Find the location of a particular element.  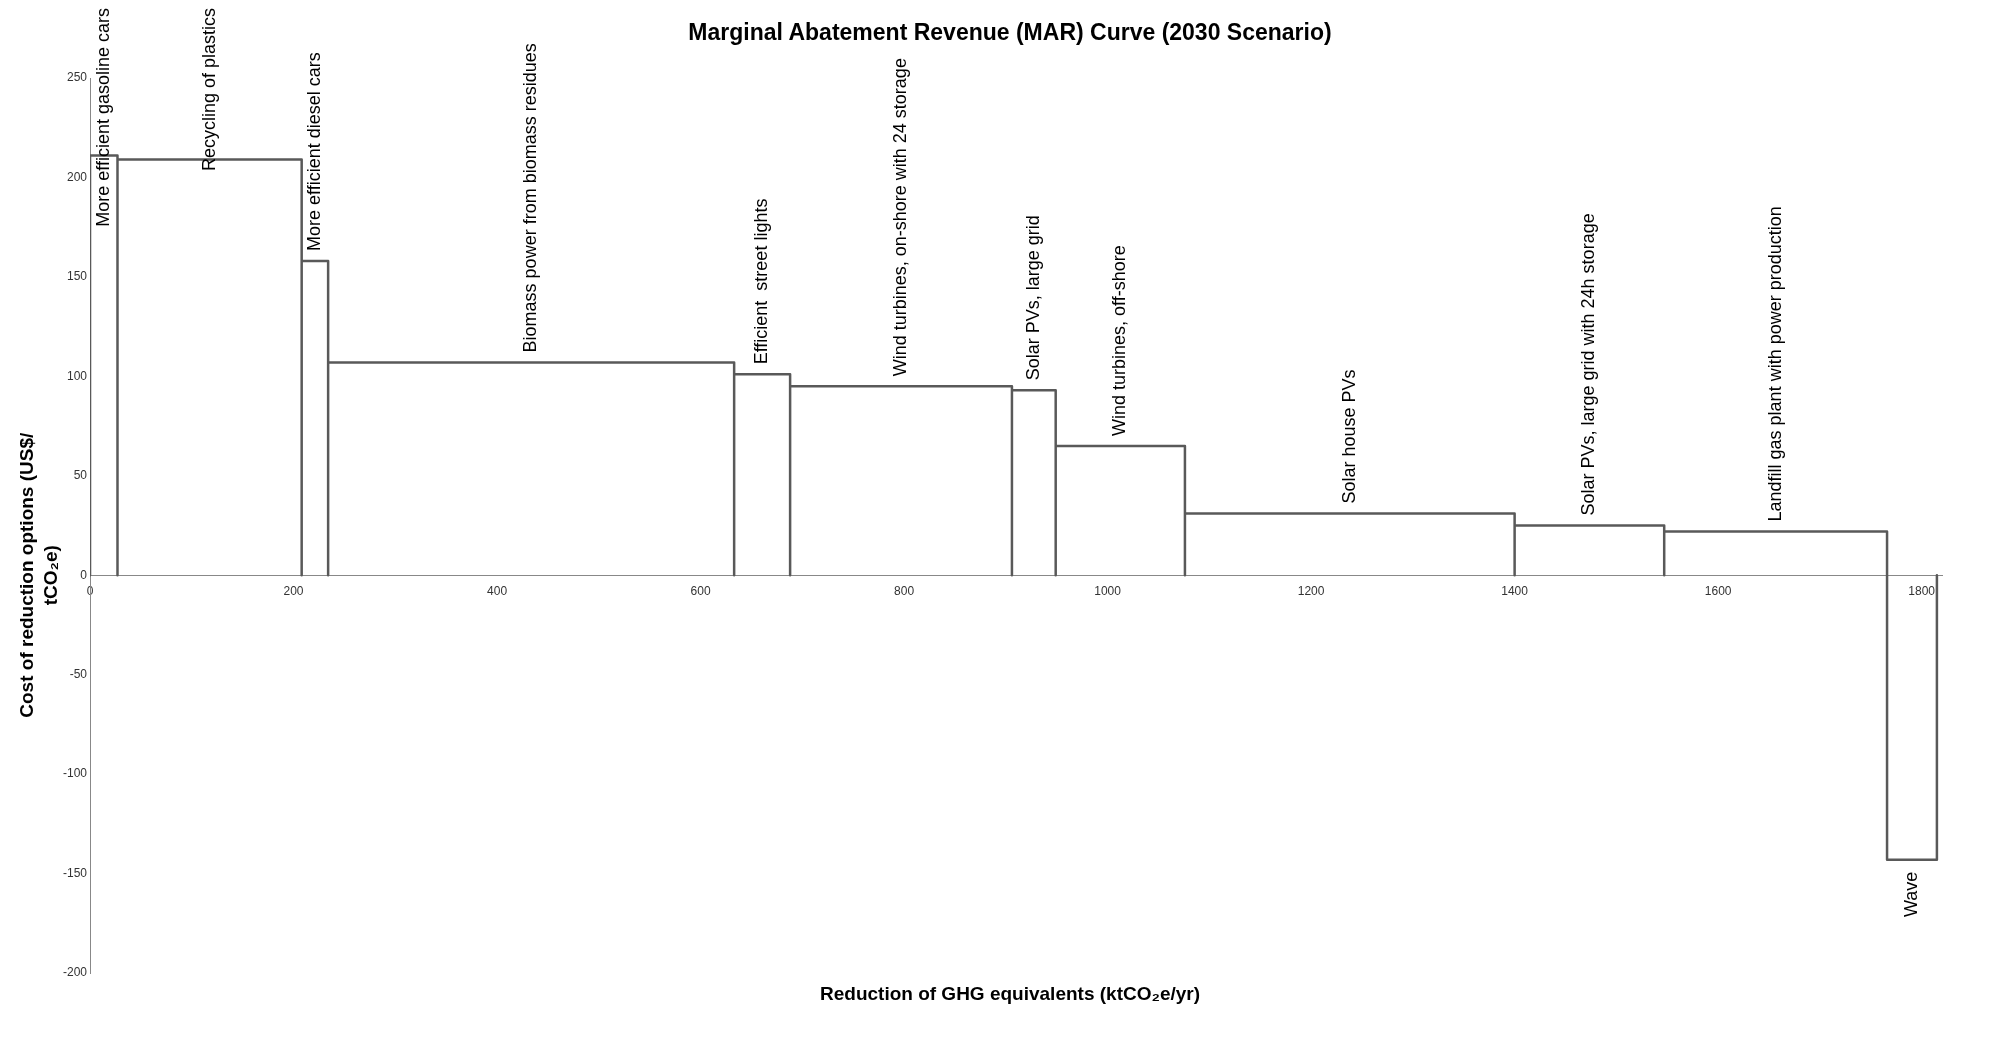

annotation: Solar PVs, large grid is located at coordinates (1032, 298).